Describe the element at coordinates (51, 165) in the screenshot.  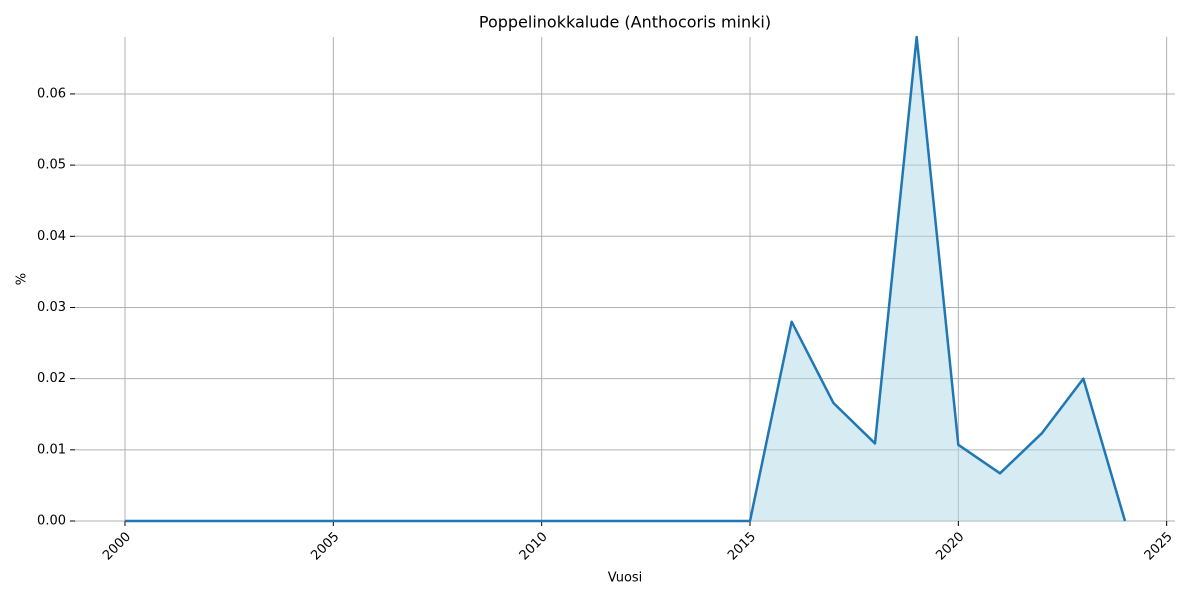
I see `y-tick-label: 0.05` at that location.